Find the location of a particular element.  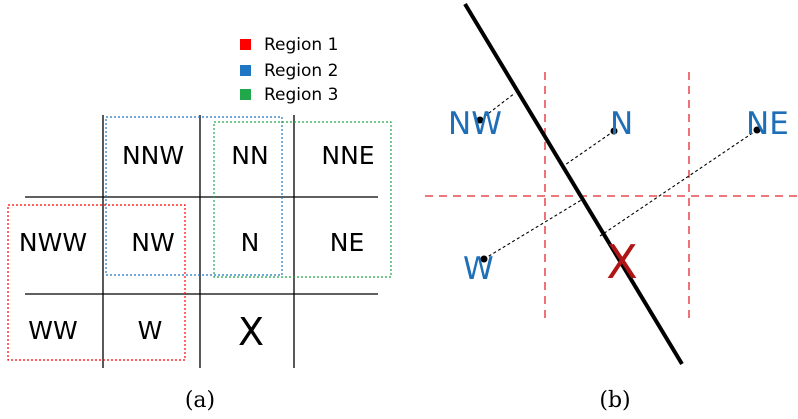

legend-label-region-3: Region 3 is located at coordinates (301, 95).